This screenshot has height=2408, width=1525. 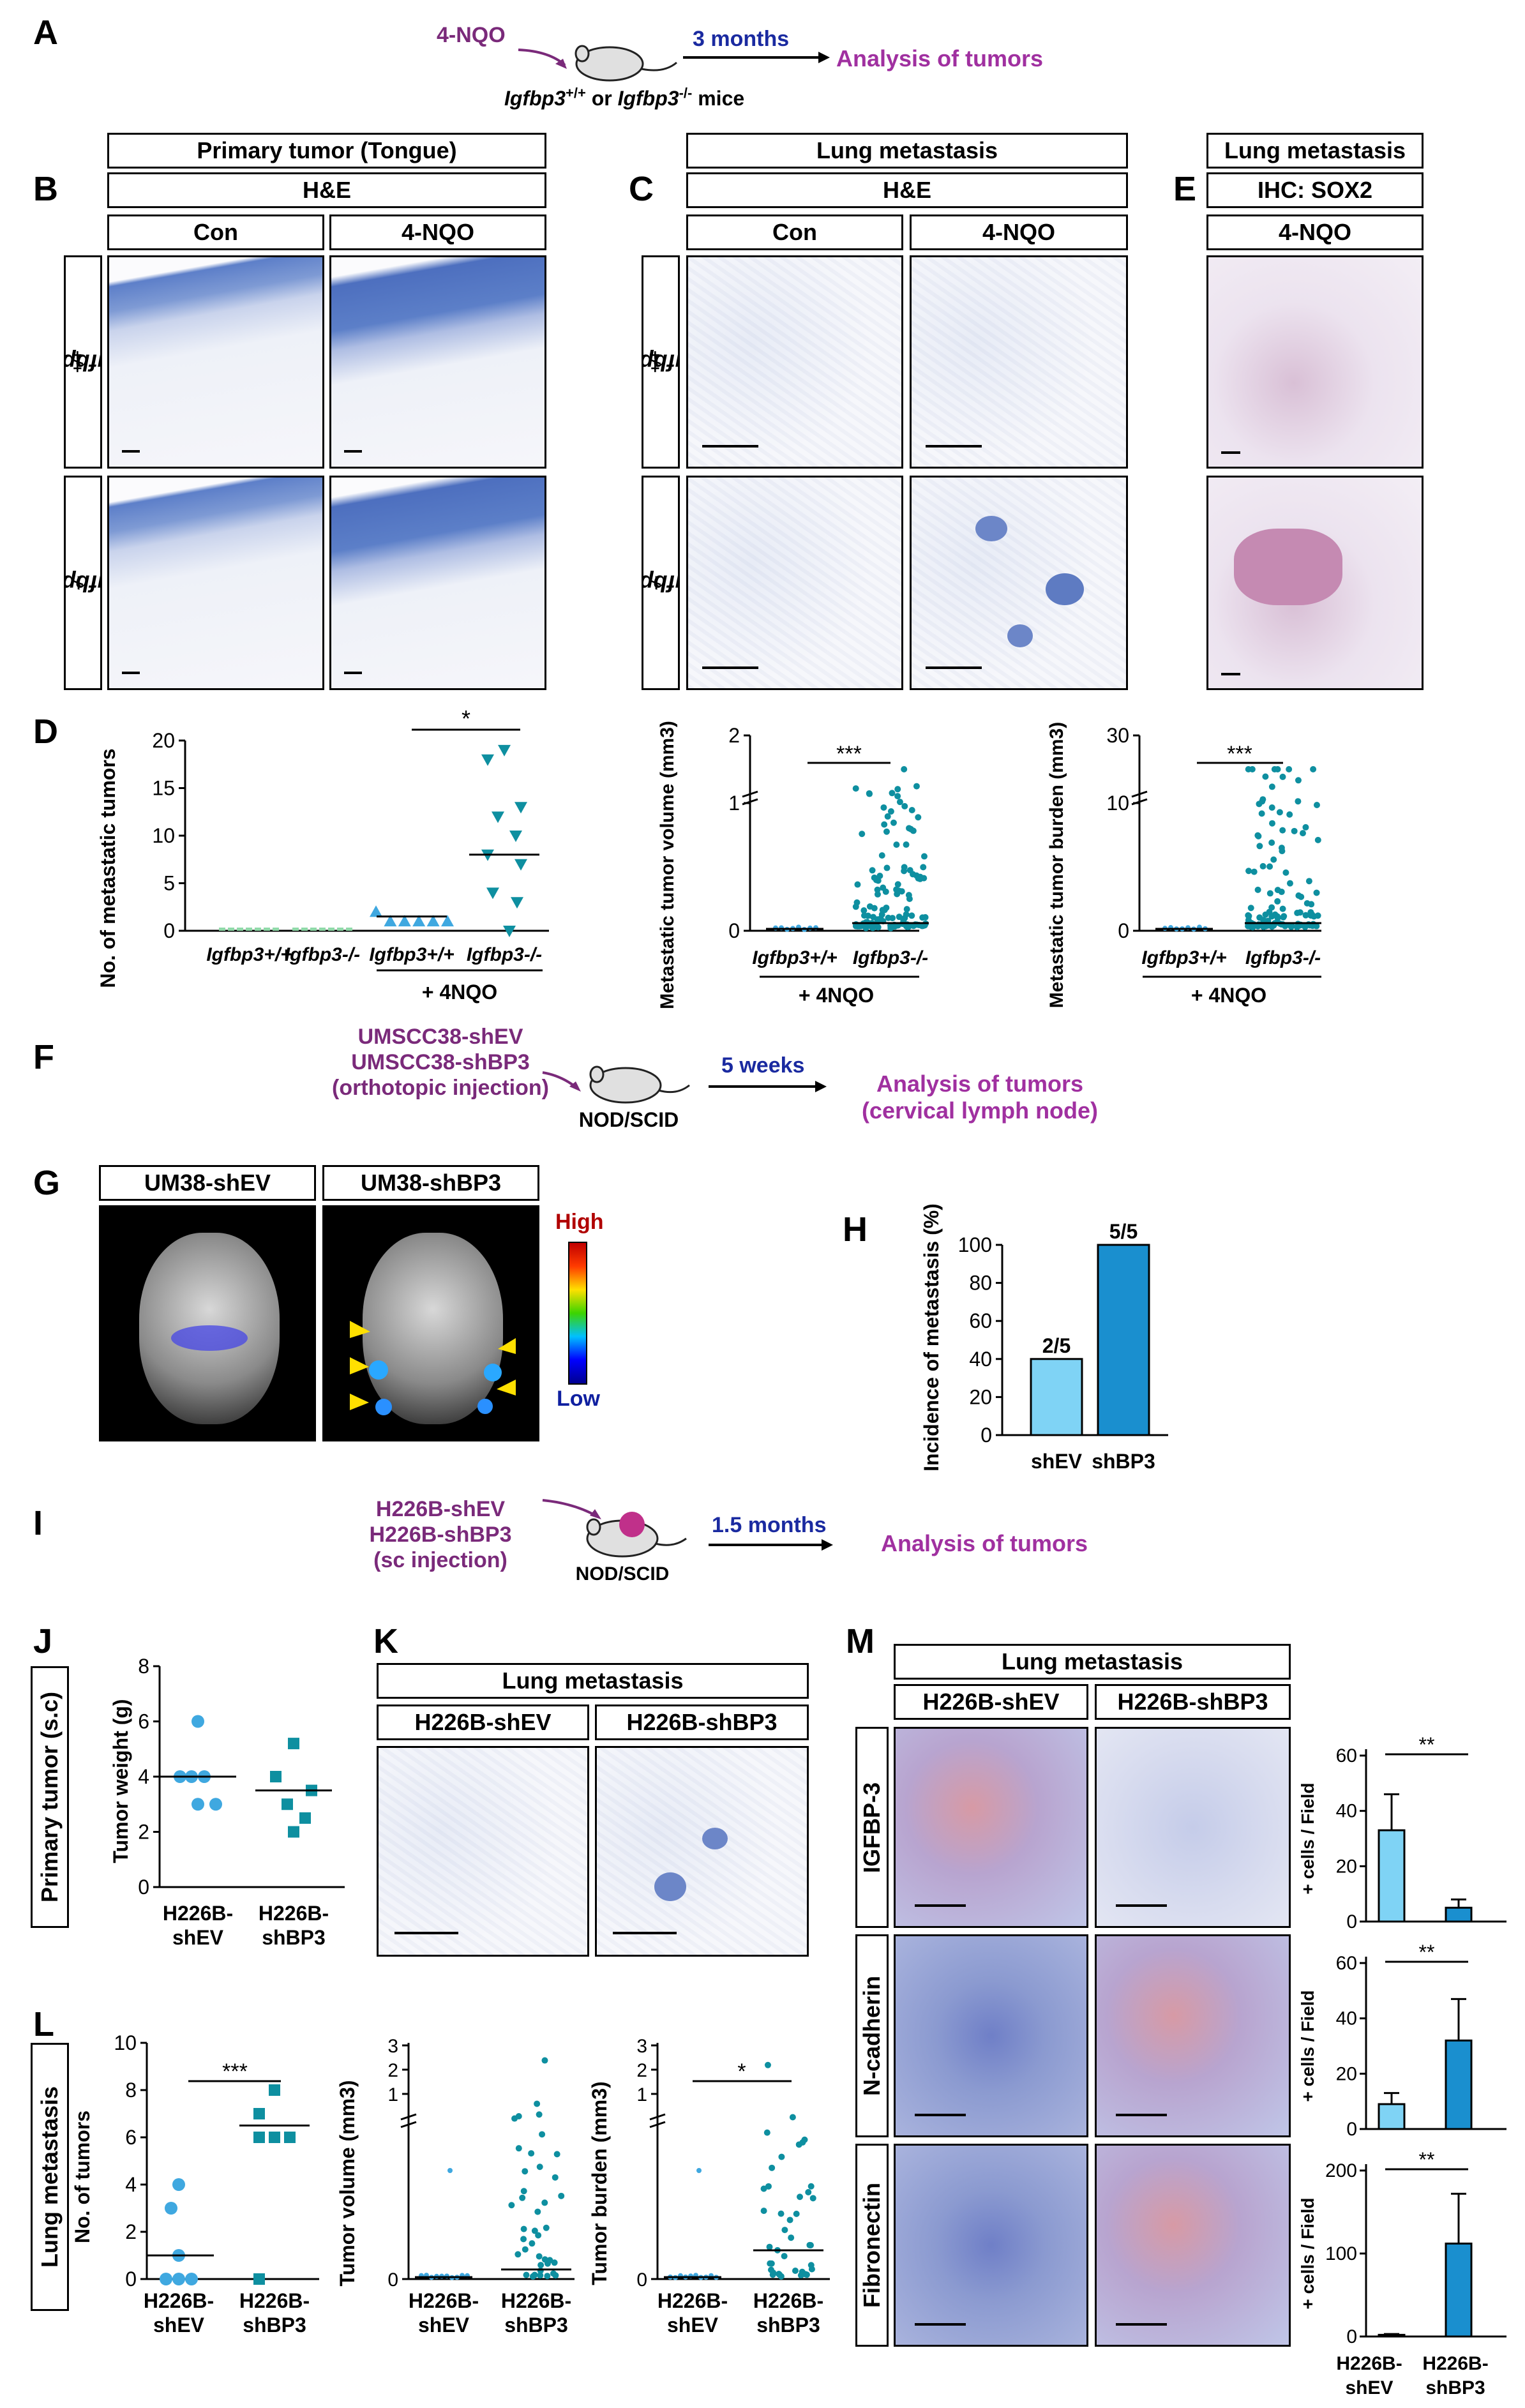 What do you see at coordinates (437, 362) in the screenshot?
I see `b-image-wt-4nqo` at bounding box center [437, 362].